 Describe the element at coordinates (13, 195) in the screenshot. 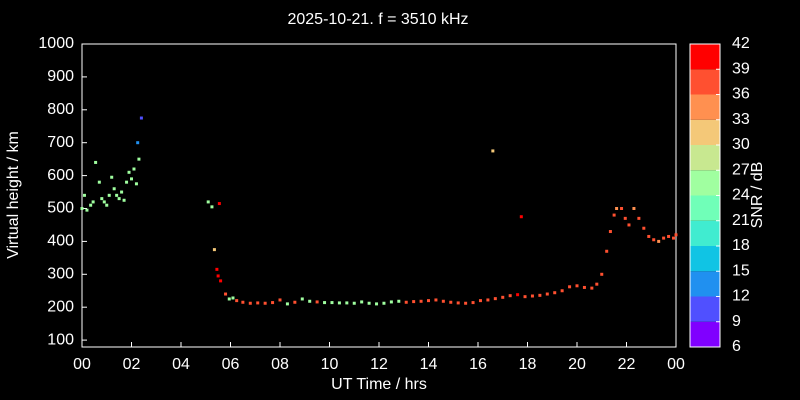

I see `y-axis-label: Virtual height / km` at that location.